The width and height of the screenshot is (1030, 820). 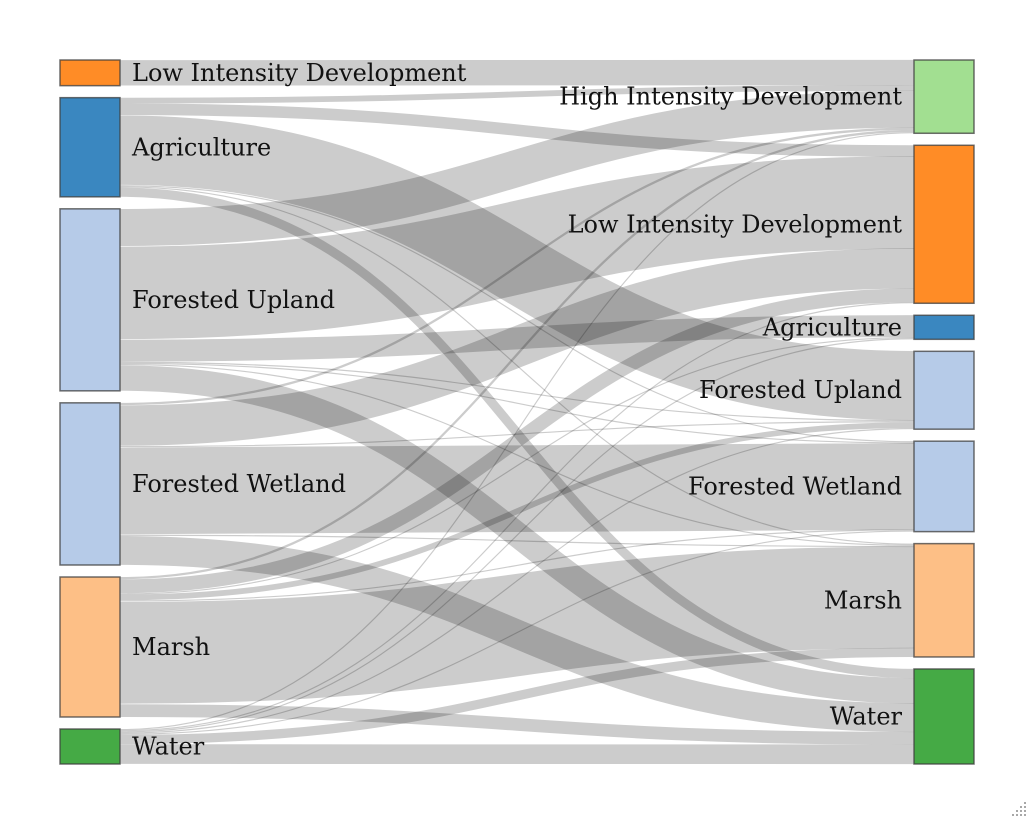 I want to click on link-fu-to-hid, so click(x=517, y=168).